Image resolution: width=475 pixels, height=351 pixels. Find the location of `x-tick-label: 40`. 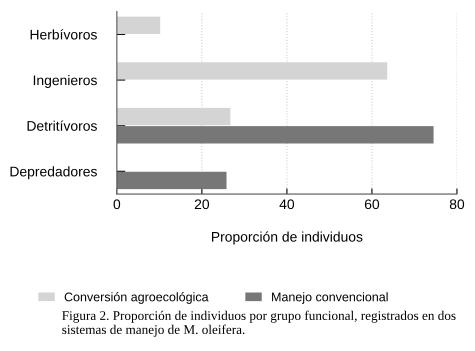

x-tick-label: 40 is located at coordinates (286, 204).